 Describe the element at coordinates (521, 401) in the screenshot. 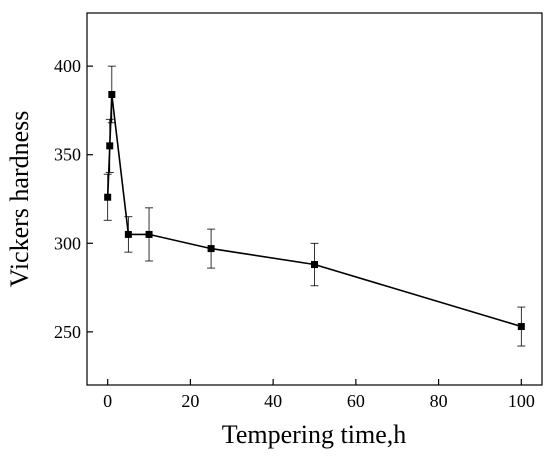

I see `x-tick-label: 100` at that location.